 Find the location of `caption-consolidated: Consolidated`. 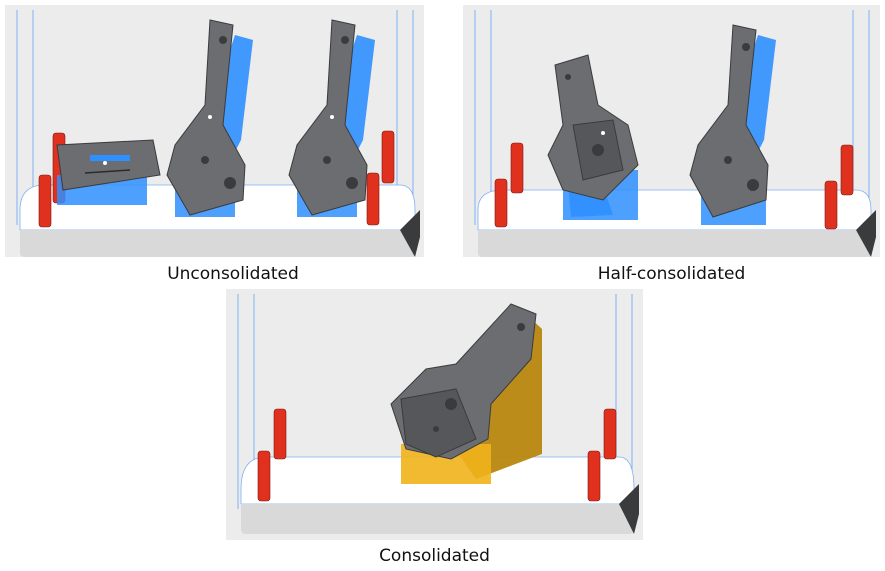

caption-consolidated: Consolidated is located at coordinates (434, 556).